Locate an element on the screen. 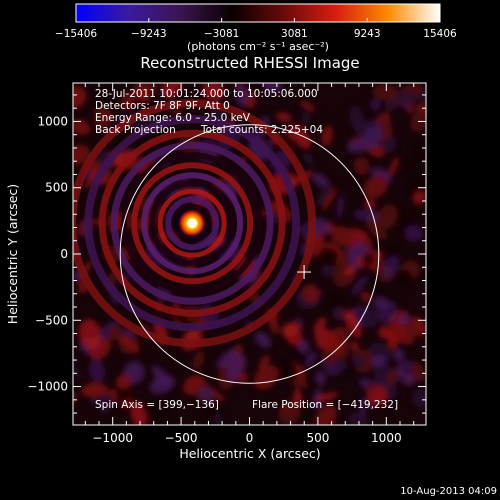  y-tick-label: −500 is located at coordinates (51, 320).